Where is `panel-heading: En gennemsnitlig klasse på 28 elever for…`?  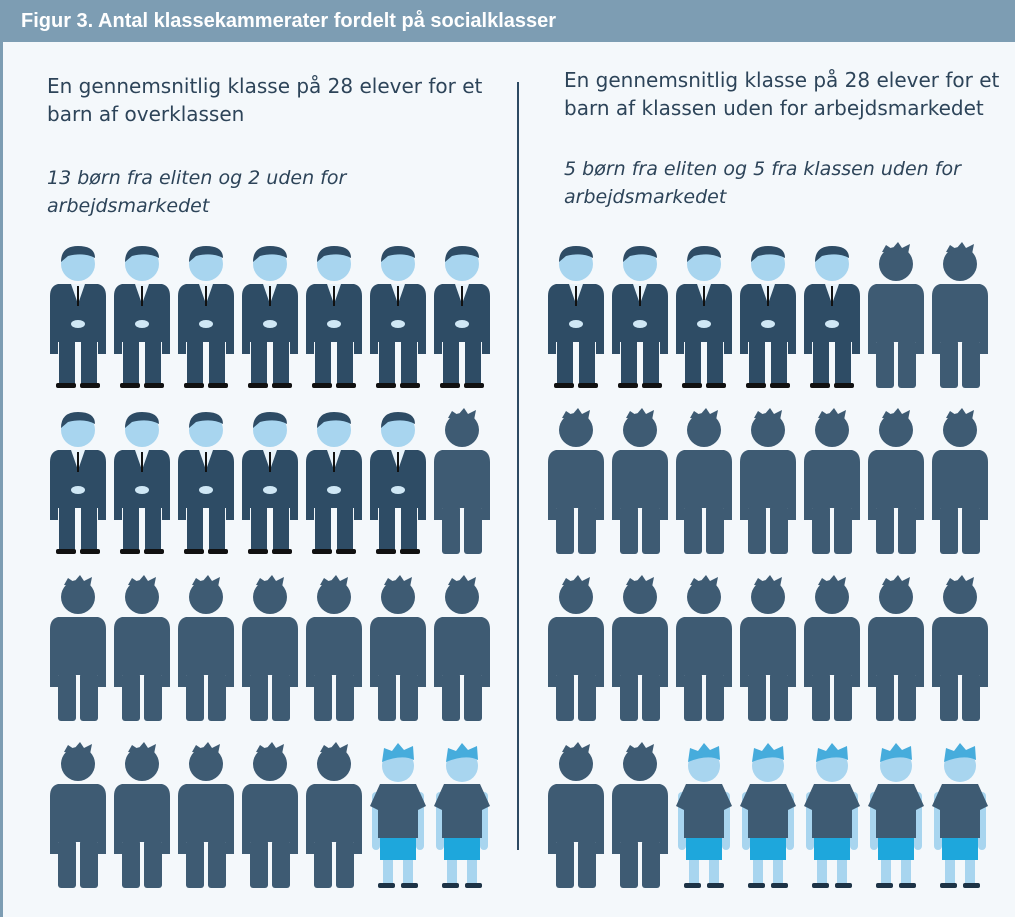 panel-heading: En gennemsnitlig klasse på 28 elever for… is located at coordinates (265, 100).